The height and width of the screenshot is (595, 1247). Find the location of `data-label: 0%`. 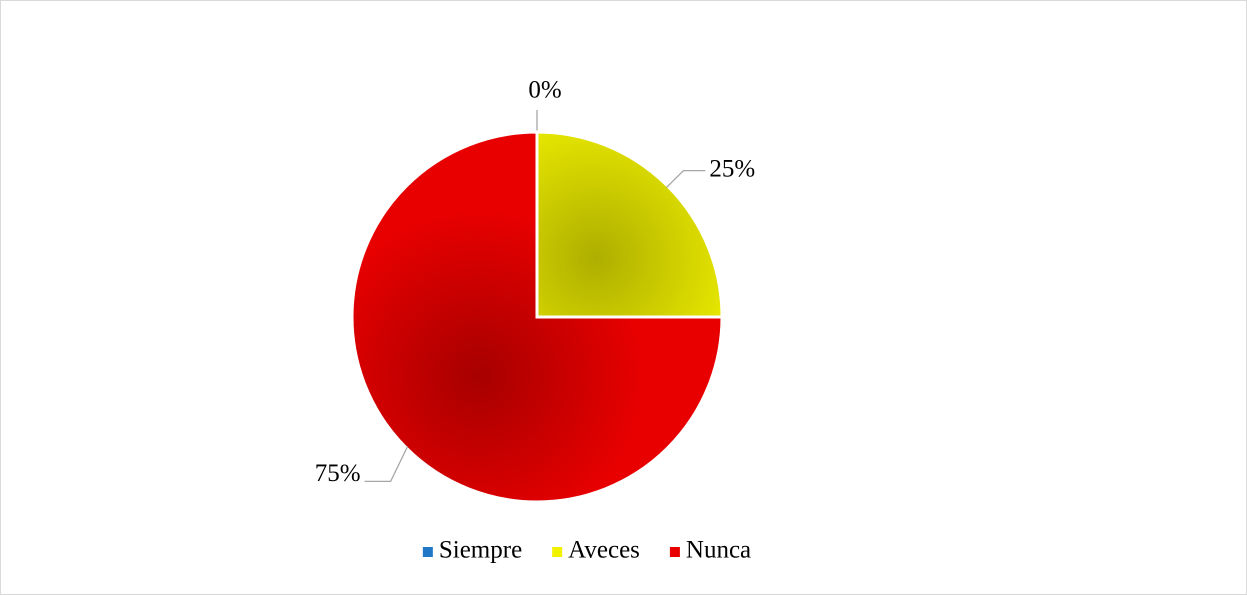

data-label: 0% is located at coordinates (544, 90).